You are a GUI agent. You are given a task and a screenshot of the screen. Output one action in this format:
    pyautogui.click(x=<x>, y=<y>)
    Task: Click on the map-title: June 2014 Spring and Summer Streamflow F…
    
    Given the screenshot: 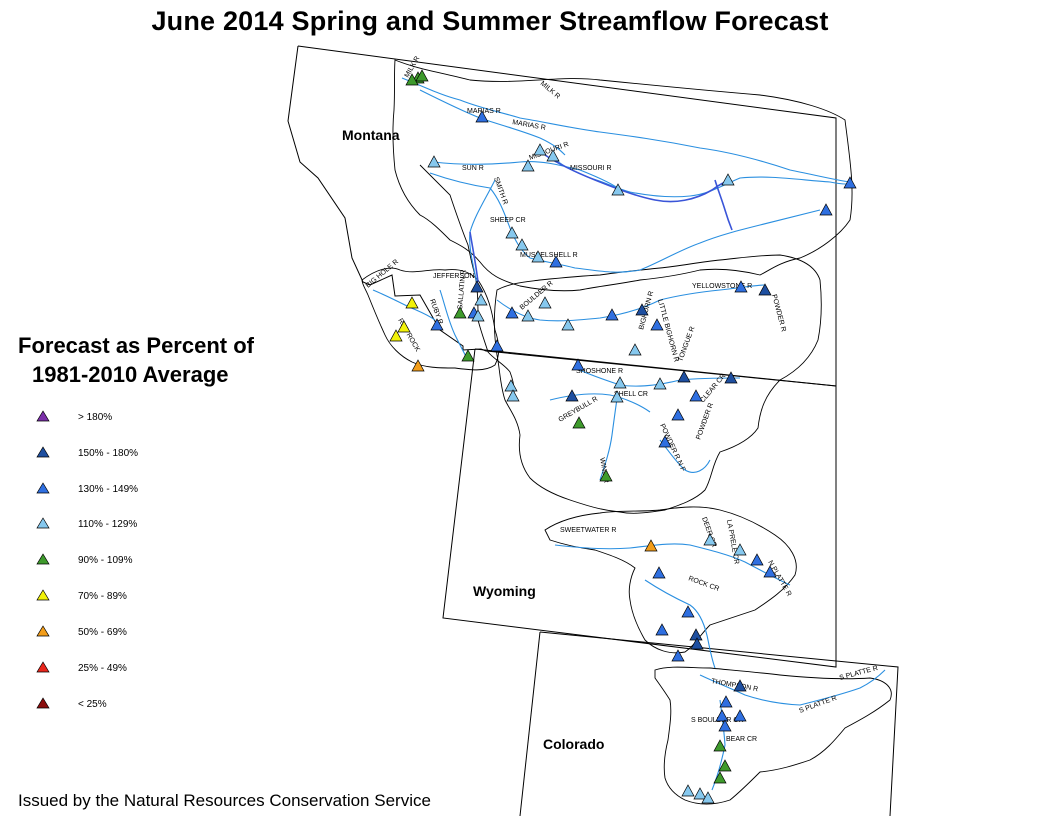 What is the action you would take?
    pyautogui.click(x=490, y=21)
    